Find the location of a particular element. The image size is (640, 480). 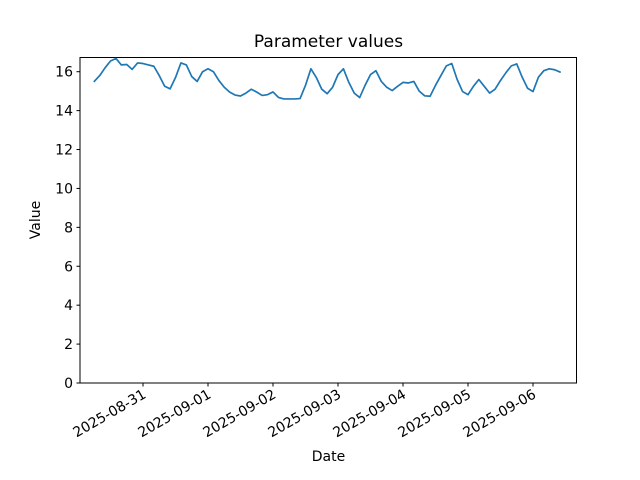

y-axis-label: Value is located at coordinates (36, 220).